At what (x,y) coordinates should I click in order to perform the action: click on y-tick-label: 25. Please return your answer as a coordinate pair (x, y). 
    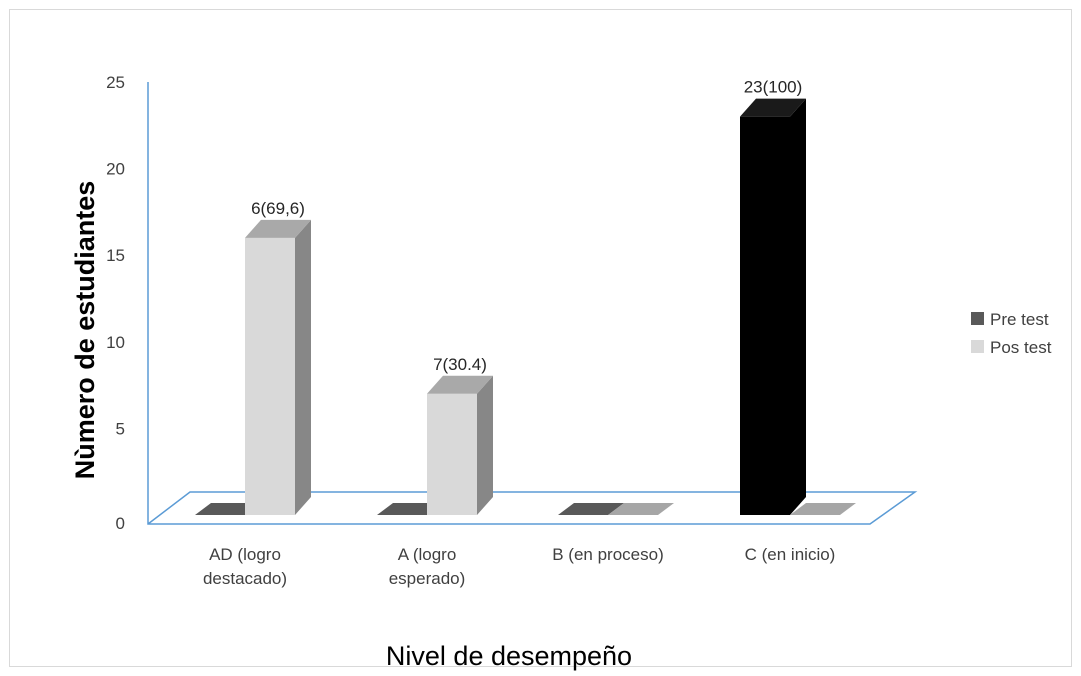
    Looking at the image, I should click on (115, 82).